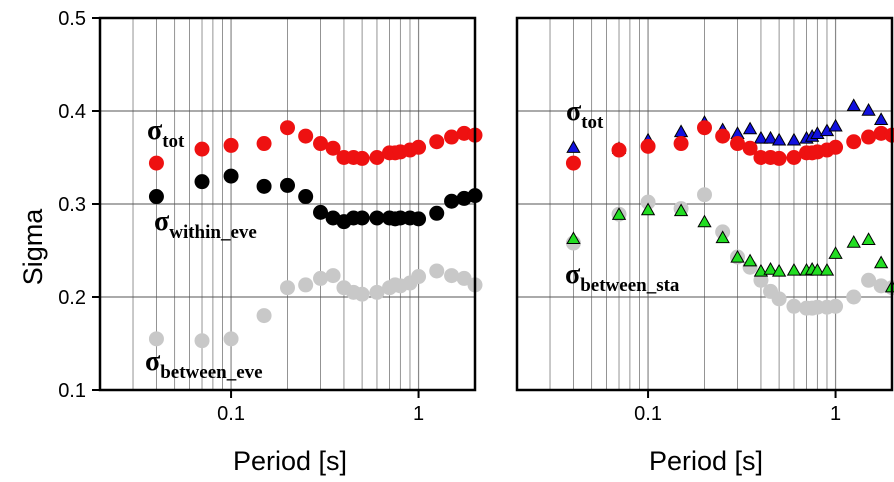  Describe the element at coordinates (155, 130) in the screenshot. I see `label-sigma-tot-left-symbol: σ` at that location.